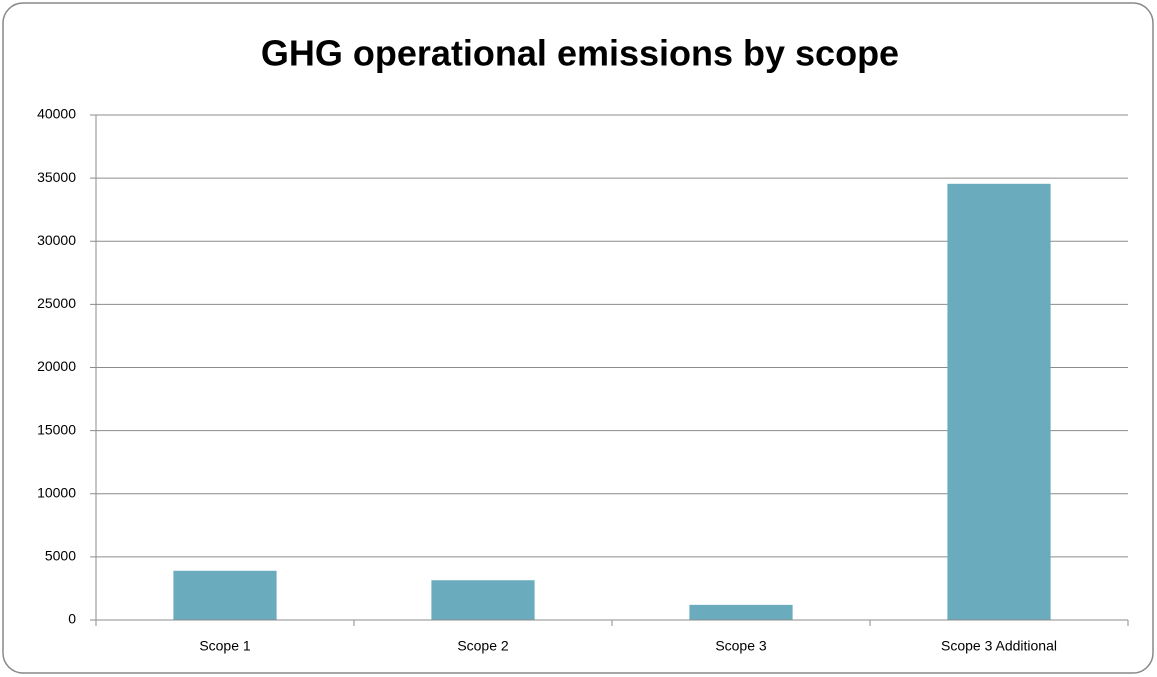  What do you see at coordinates (56, 114) in the screenshot?
I see `y-tick-label: 40000` at bounding box center [56, 114].